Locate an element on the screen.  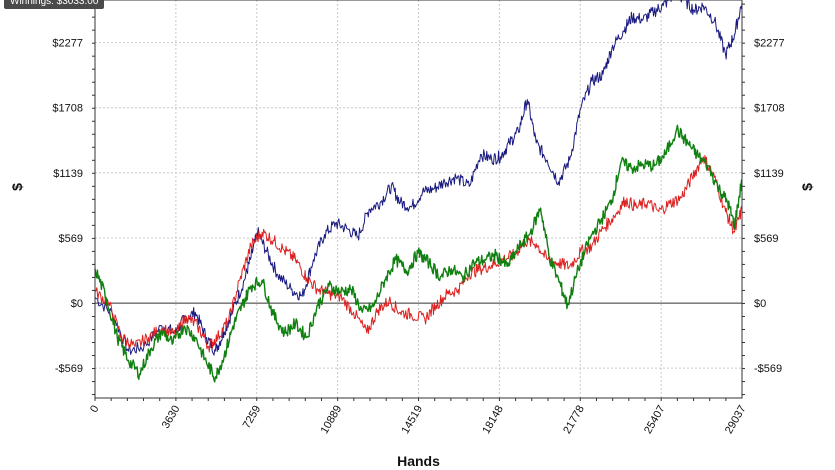
x-tick-label: 29037 is located at coordinates (736, 420).